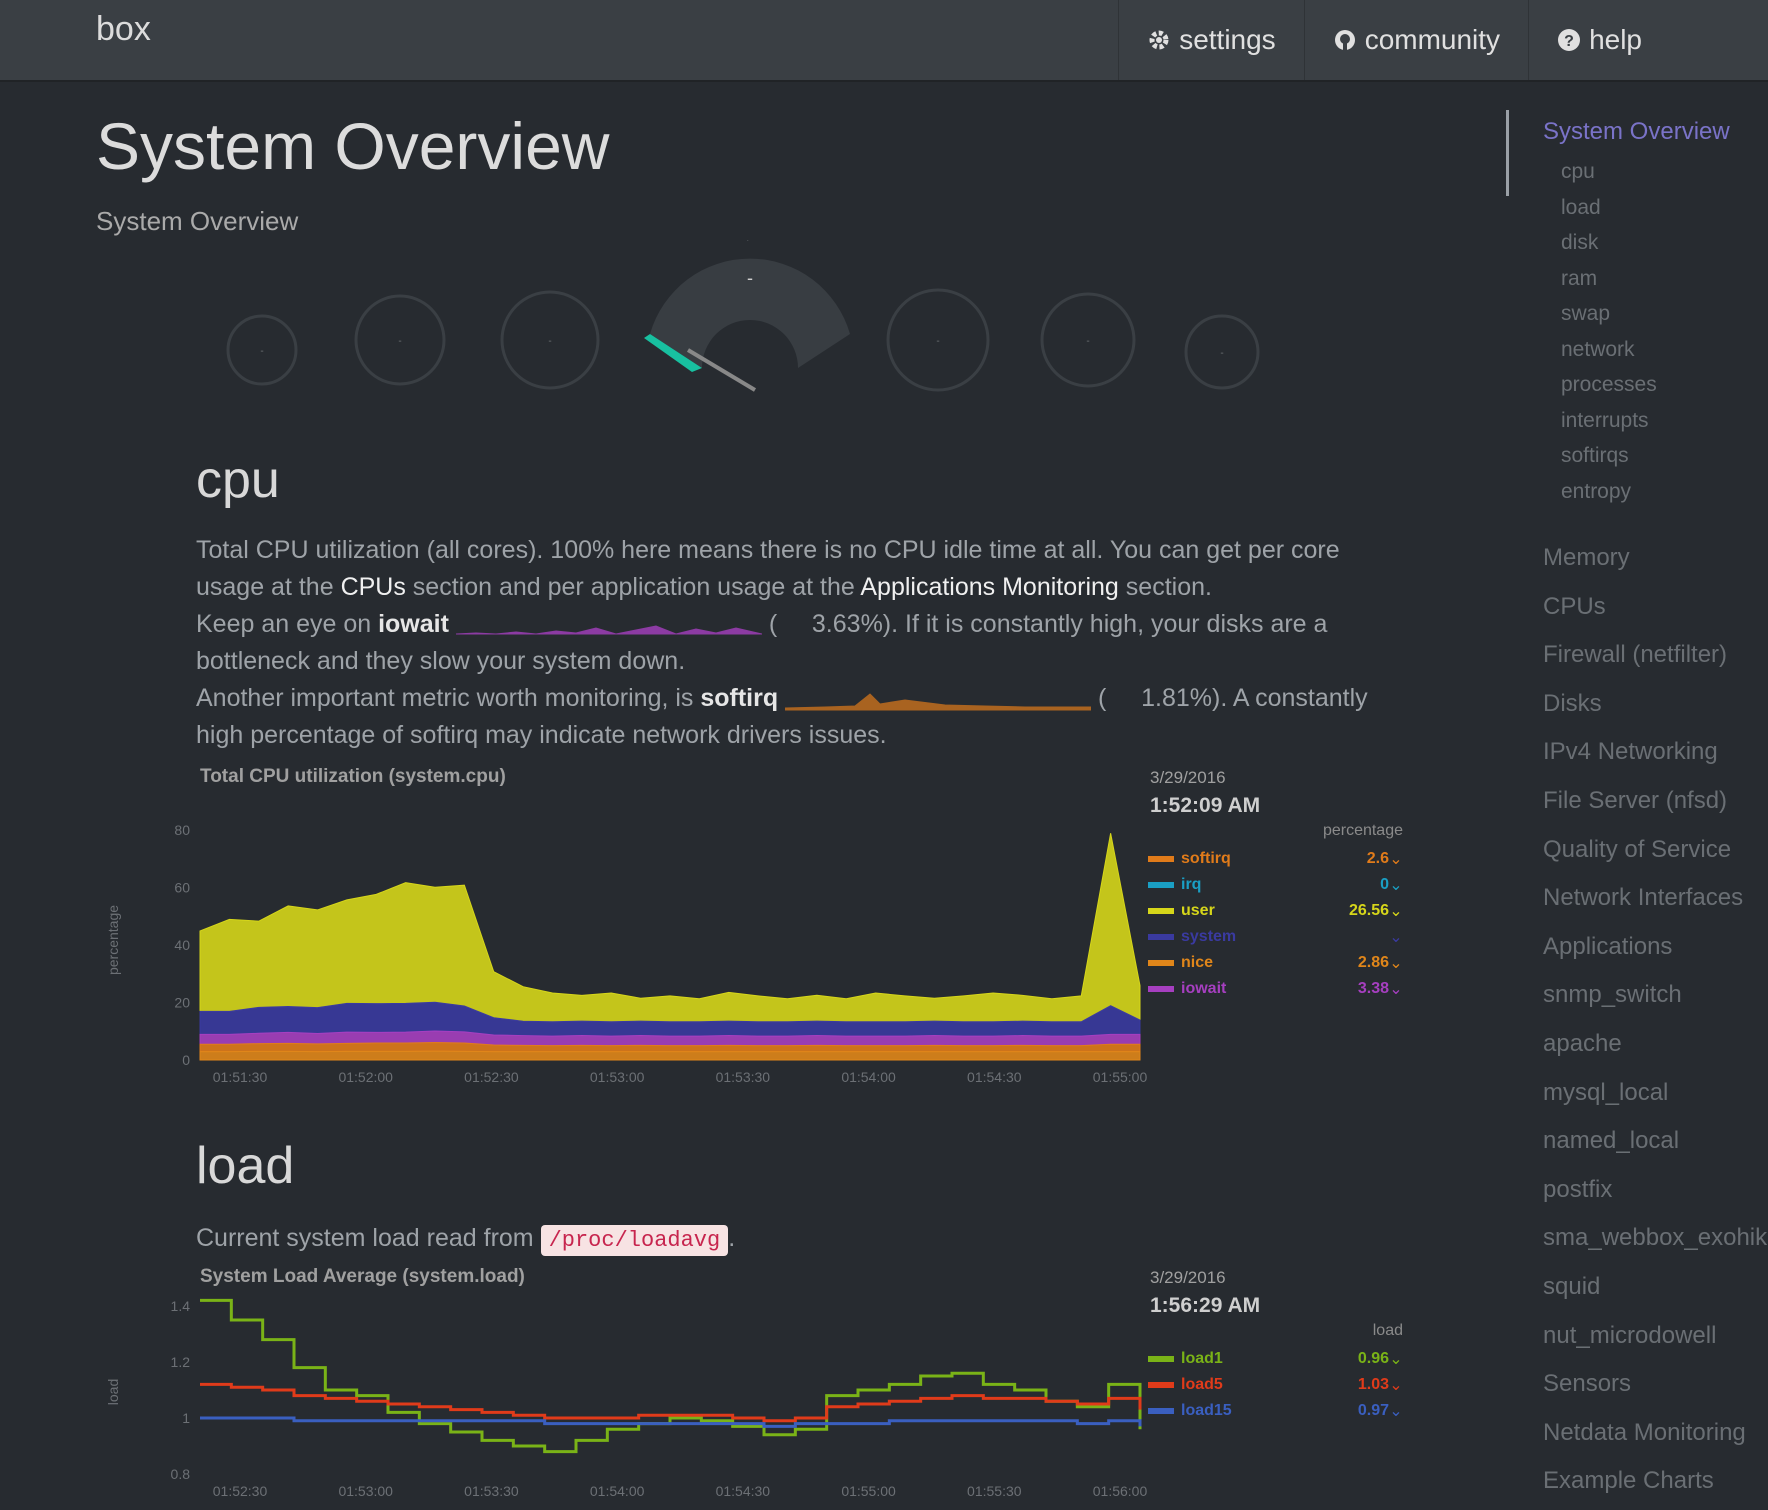  I want to click on legend-item-user: user 26.56 ⌄, so click(1275, 911).